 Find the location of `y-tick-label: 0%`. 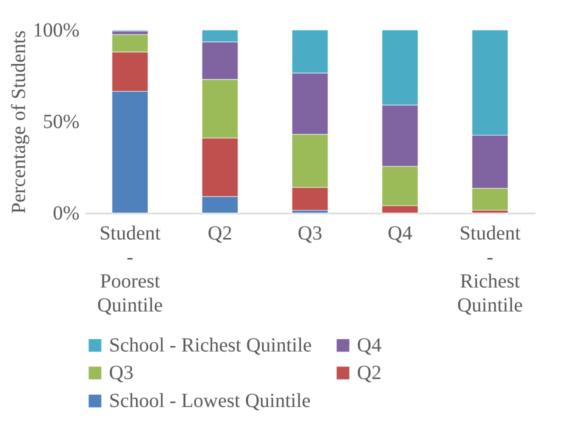

y-tick-label: 0% is located at coordinates (66, 213).